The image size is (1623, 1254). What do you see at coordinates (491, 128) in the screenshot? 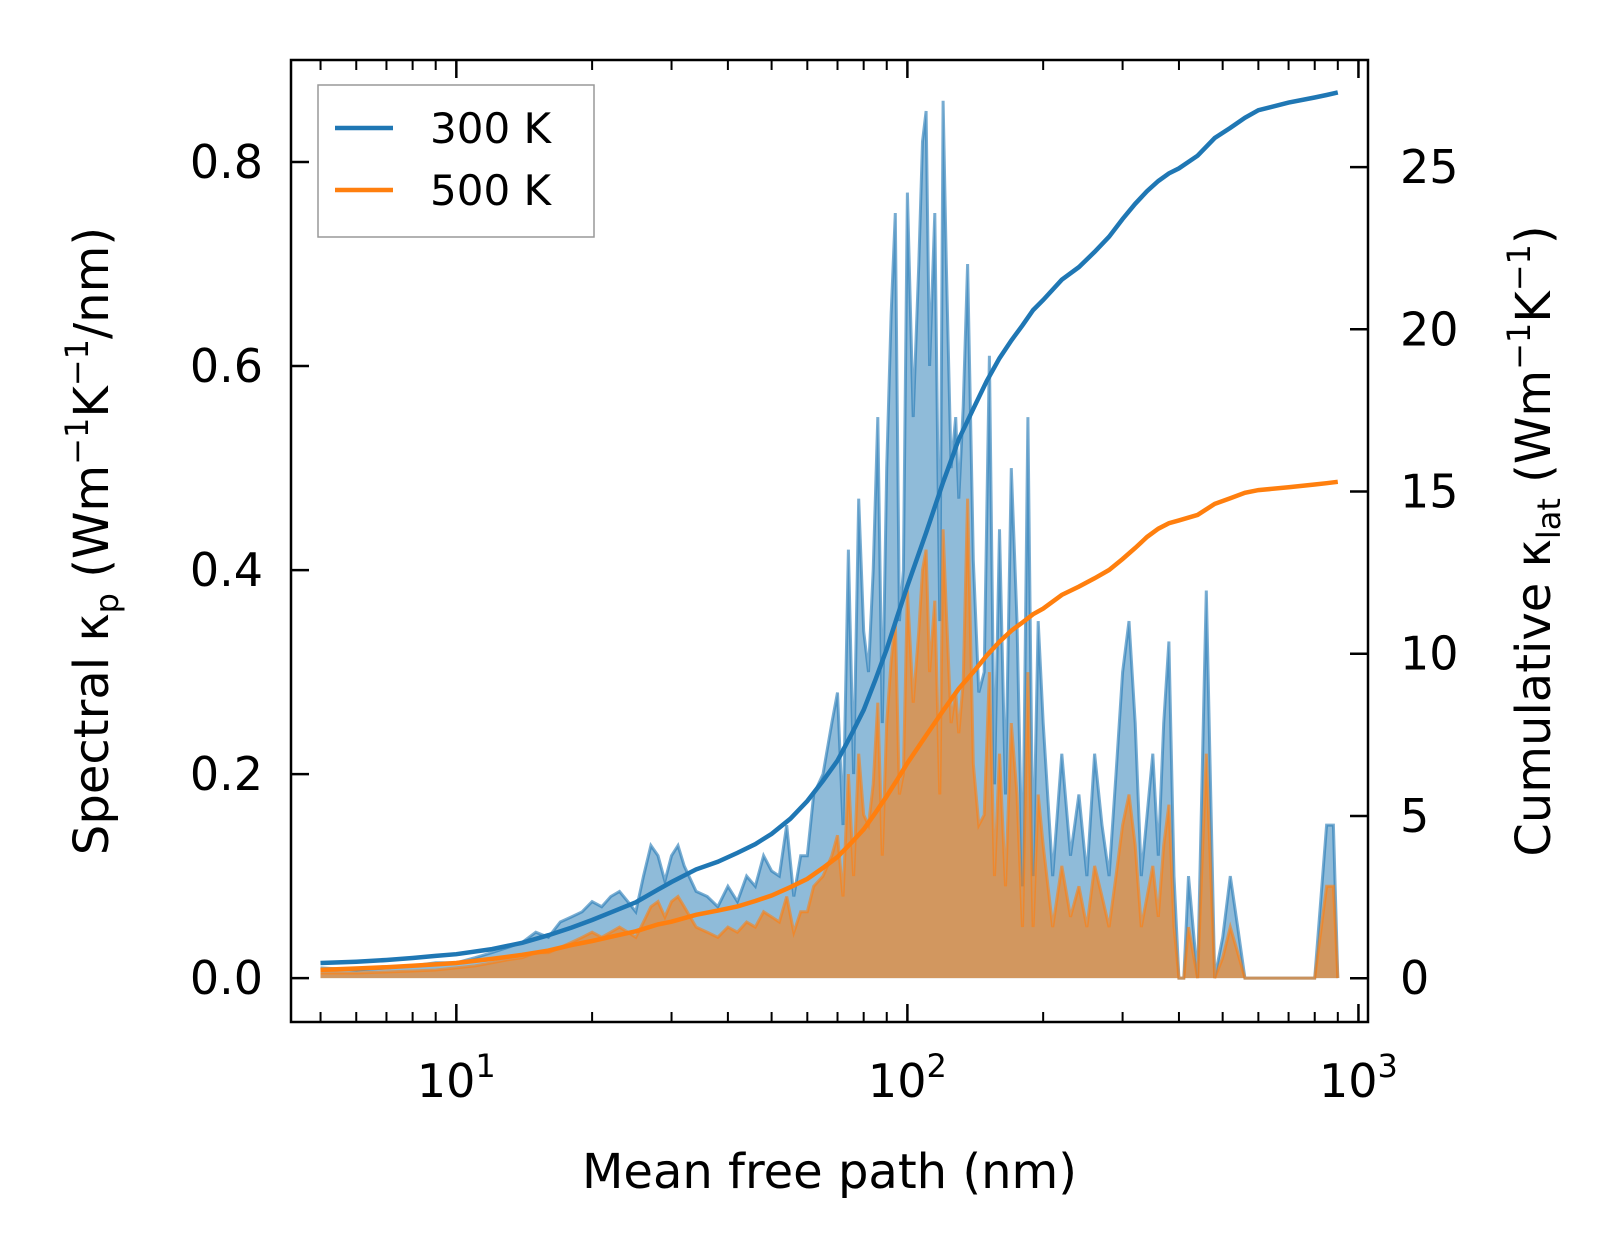
I see `legend-label: 300 K` at bounding box center [491, 128].